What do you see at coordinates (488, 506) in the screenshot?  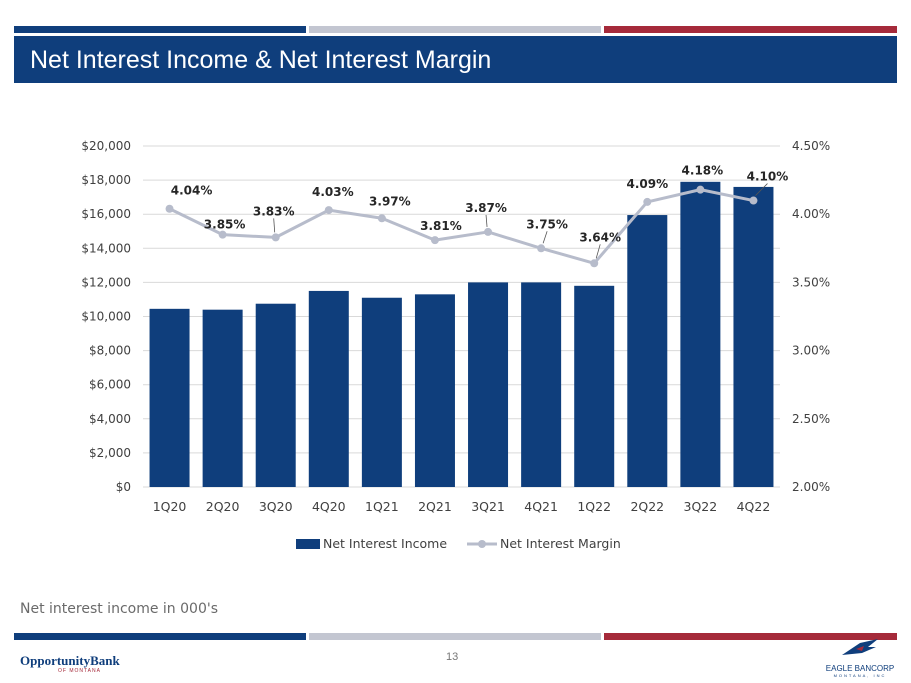 I see `x-tick-label: 3Q21` at bounding box center [488, 506].